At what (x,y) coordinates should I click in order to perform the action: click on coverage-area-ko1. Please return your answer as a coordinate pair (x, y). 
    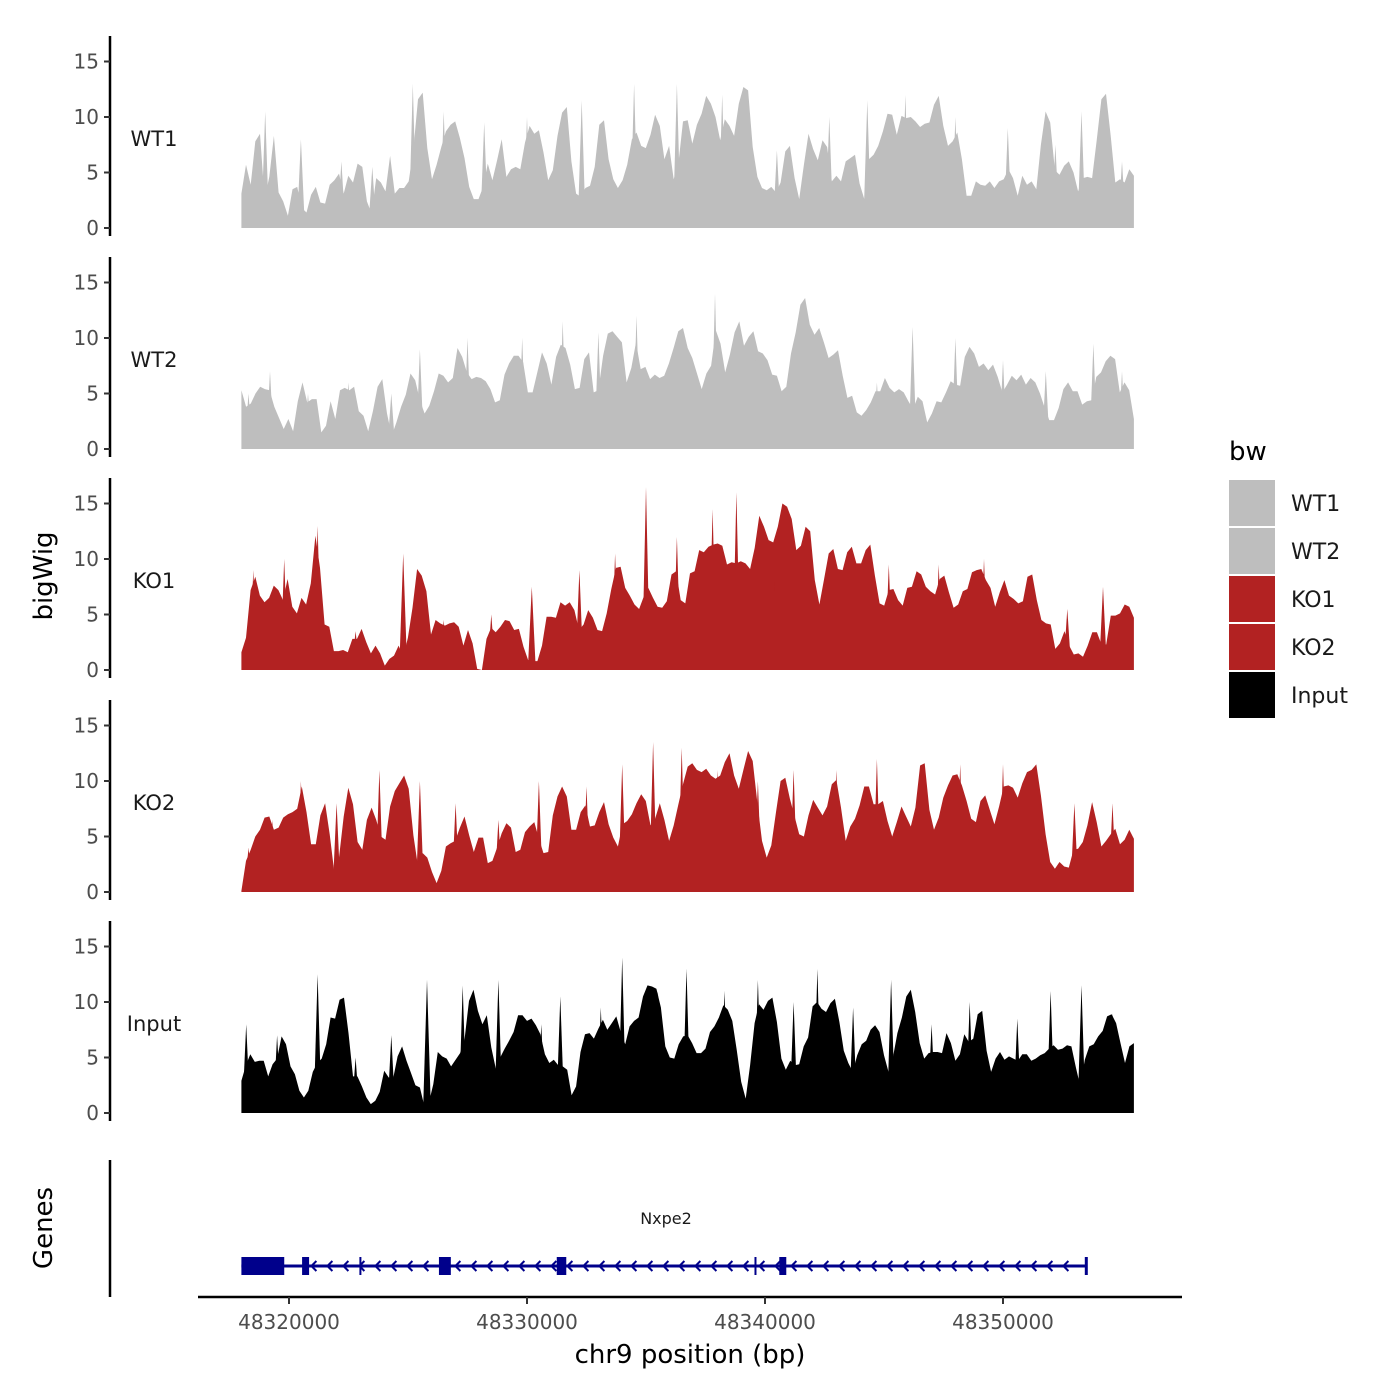
    Looking at the image, I should click on (687, 586).